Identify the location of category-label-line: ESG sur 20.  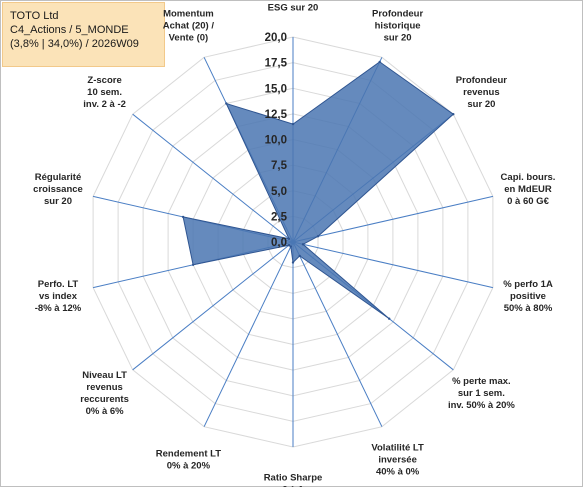
(293, 8).